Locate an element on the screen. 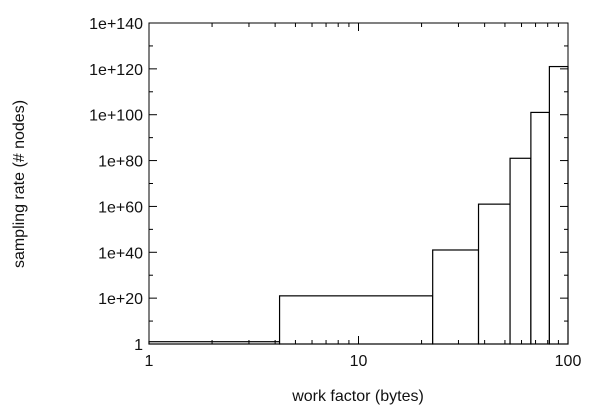 The height and width of the screenshot is (408, 592). y-axis-label: sampling rate (# nodes) is located at coordinates (19, 184).